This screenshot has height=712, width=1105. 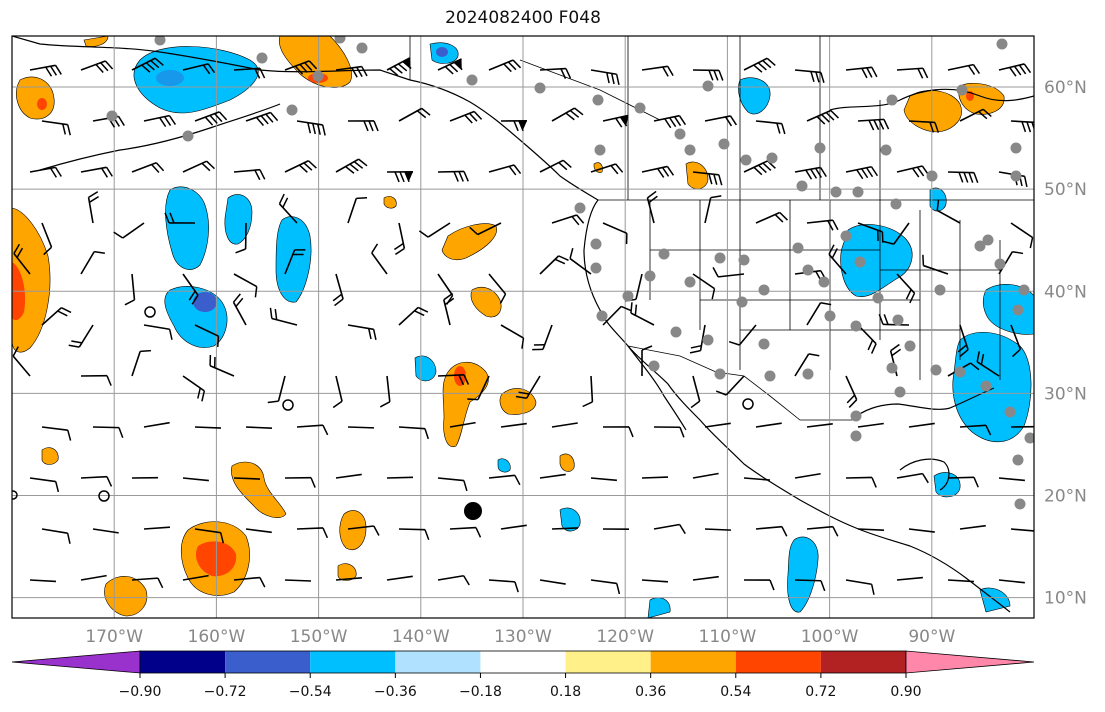 What do you see at coordinates (1065, 394) in the screenshot?
I see `lat-tick-label: 30°N` at bounding box center [1065, 394].